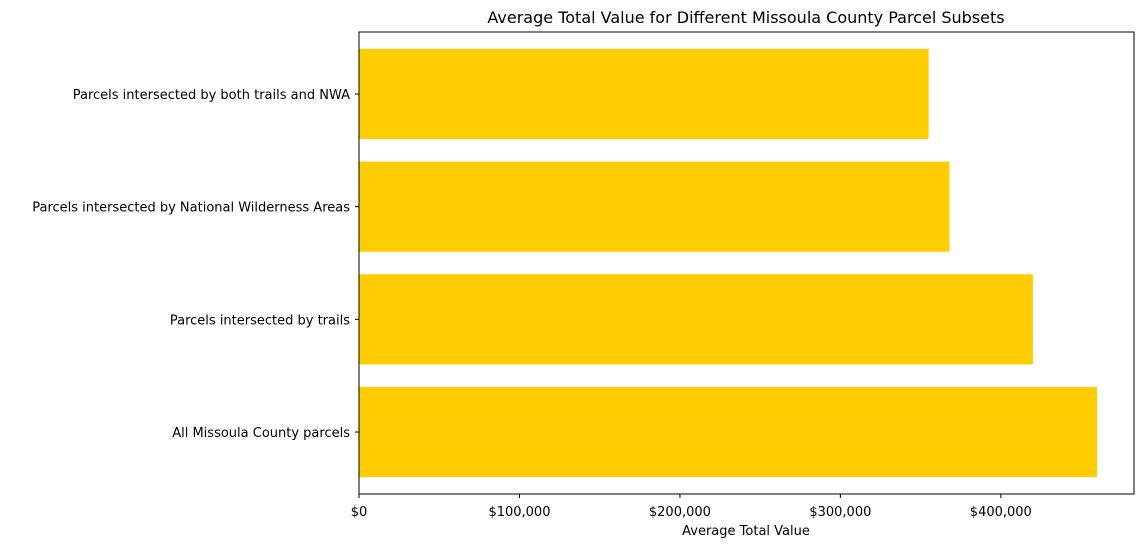 Image resolution: width=1144 pixels, height=547 pixels. Describe the element at coordinates (261, 433) in the screenshot. I see `y-tick-label: All Missoula County parcels` at that location.